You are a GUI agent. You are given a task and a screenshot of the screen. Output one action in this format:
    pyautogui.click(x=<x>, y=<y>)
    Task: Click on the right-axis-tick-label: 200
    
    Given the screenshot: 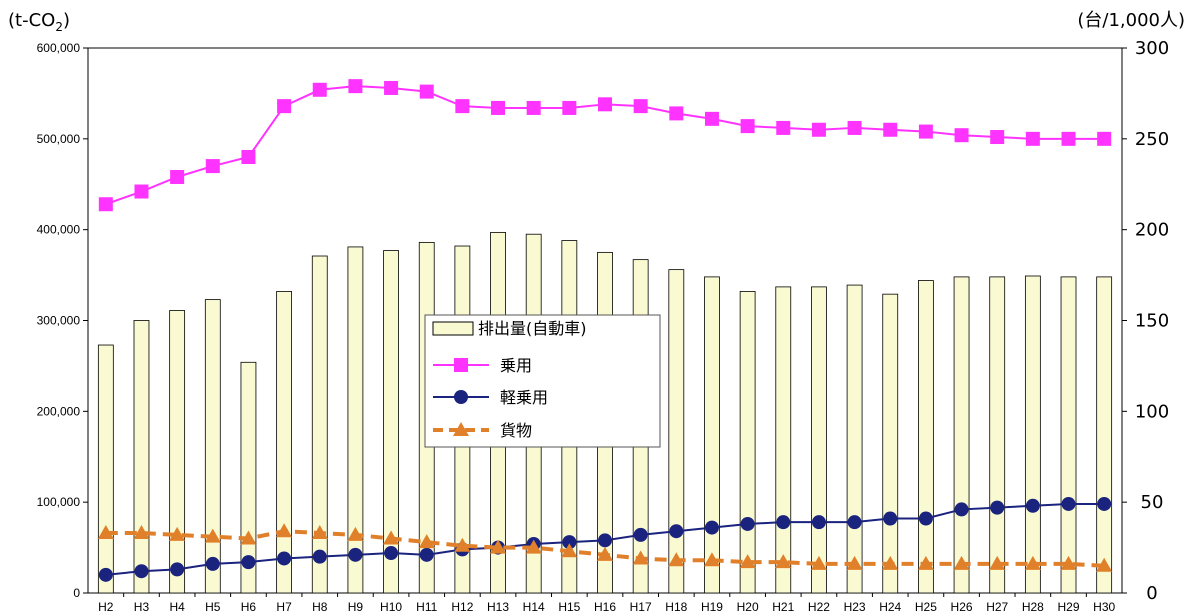 What is the action you would take?
    pyautogui.click(x=1152, y=230)
    